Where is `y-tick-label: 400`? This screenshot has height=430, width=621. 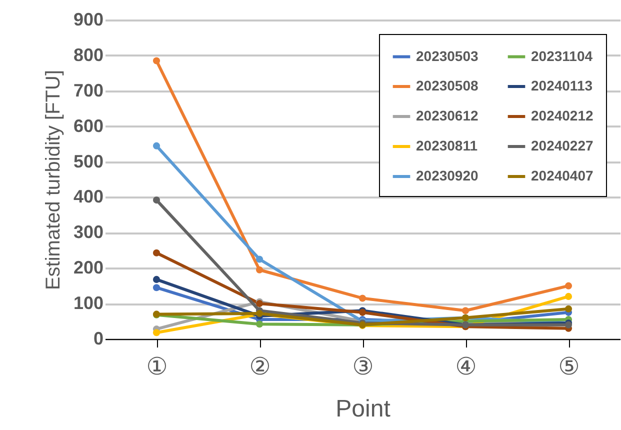
y-tick-label: 400 is located at coordinates (88, 196).